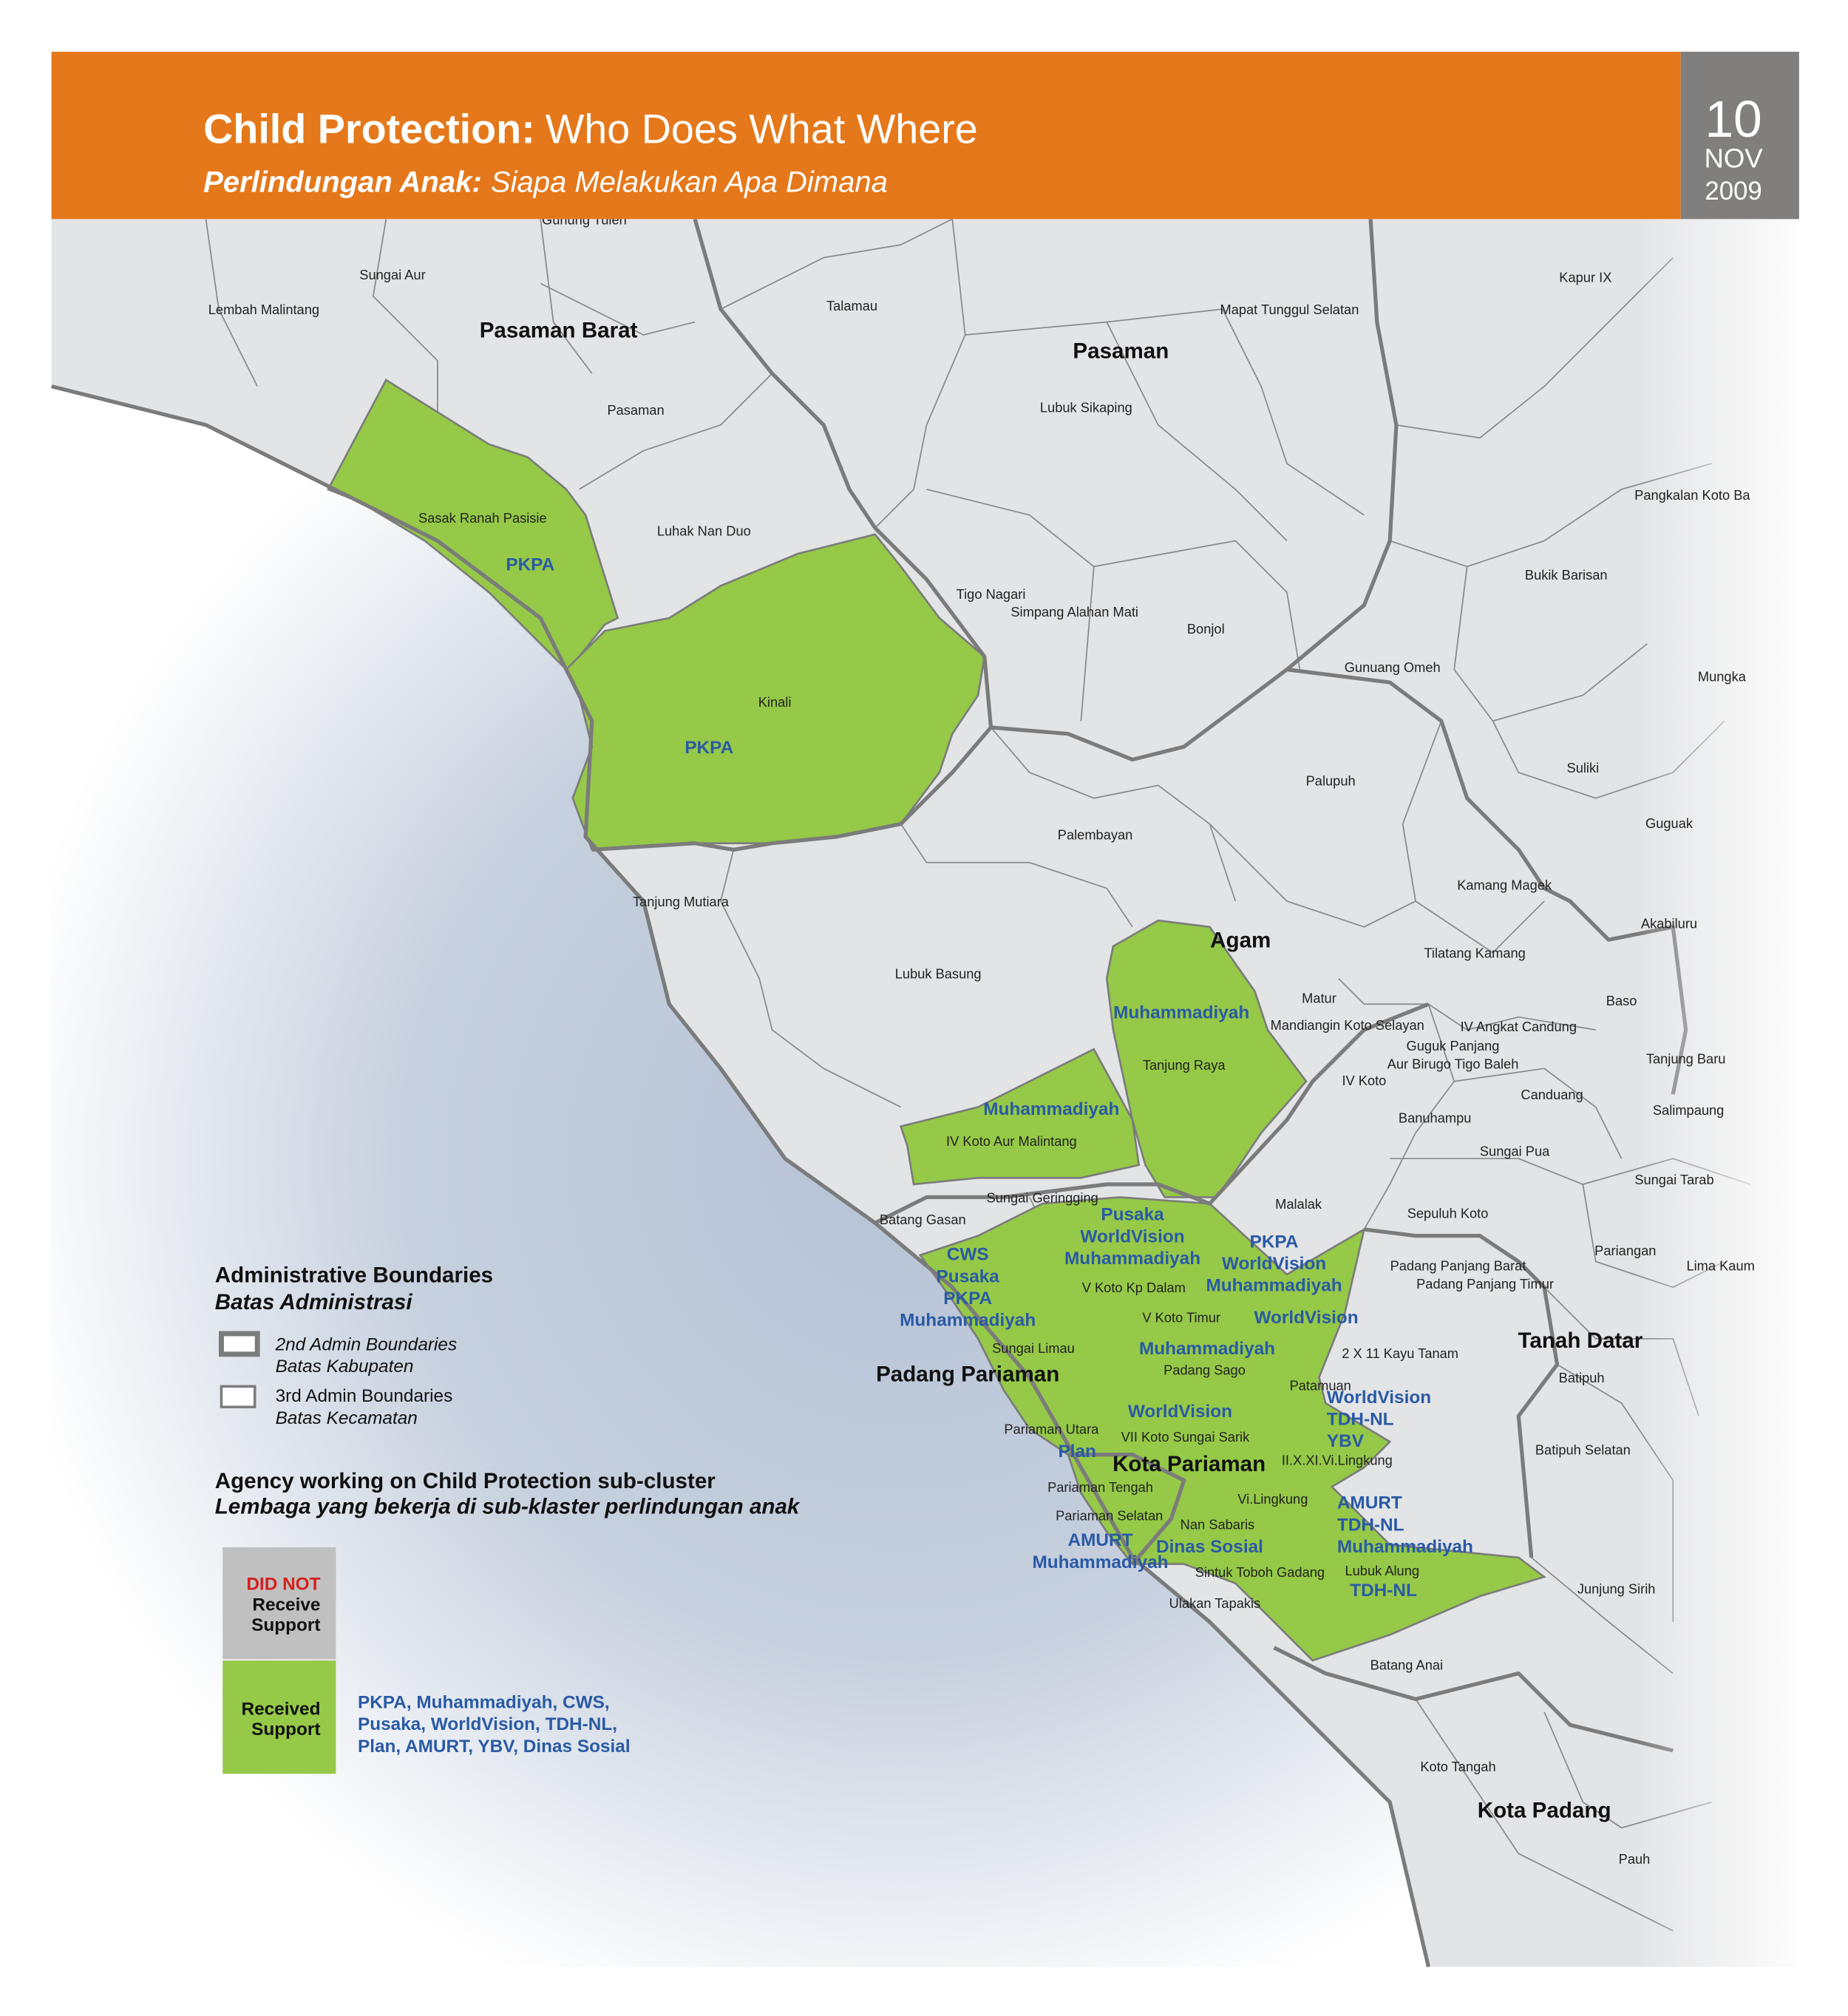  I want to click on district-label: Kota Padang, so click(1545, 1811).